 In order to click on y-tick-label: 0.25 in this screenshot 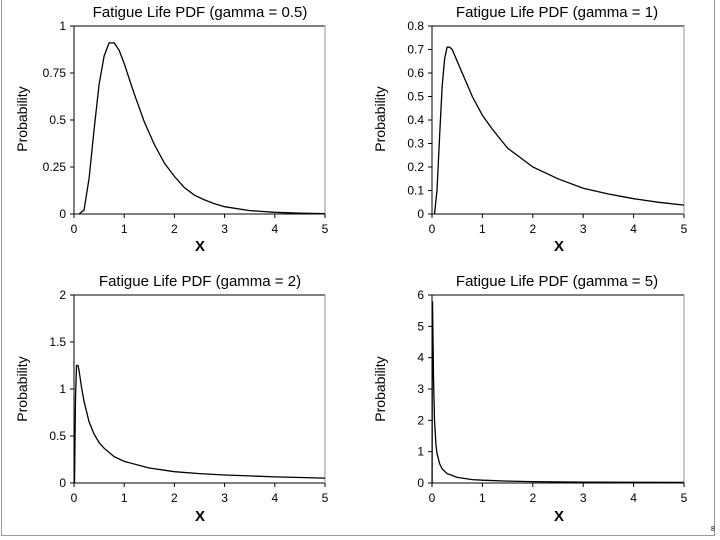, I will do `click(55, 167)`.